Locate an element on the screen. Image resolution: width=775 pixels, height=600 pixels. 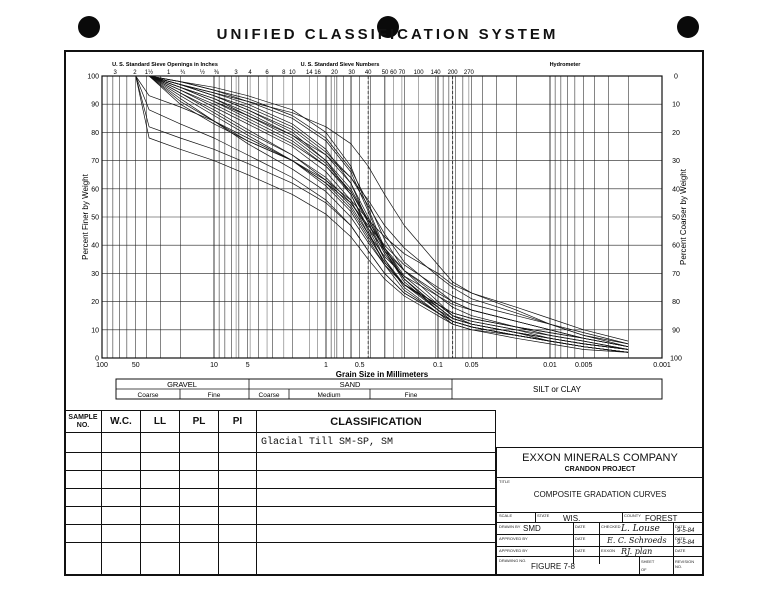
pl-header: PL is located at coordinates (199, 421).